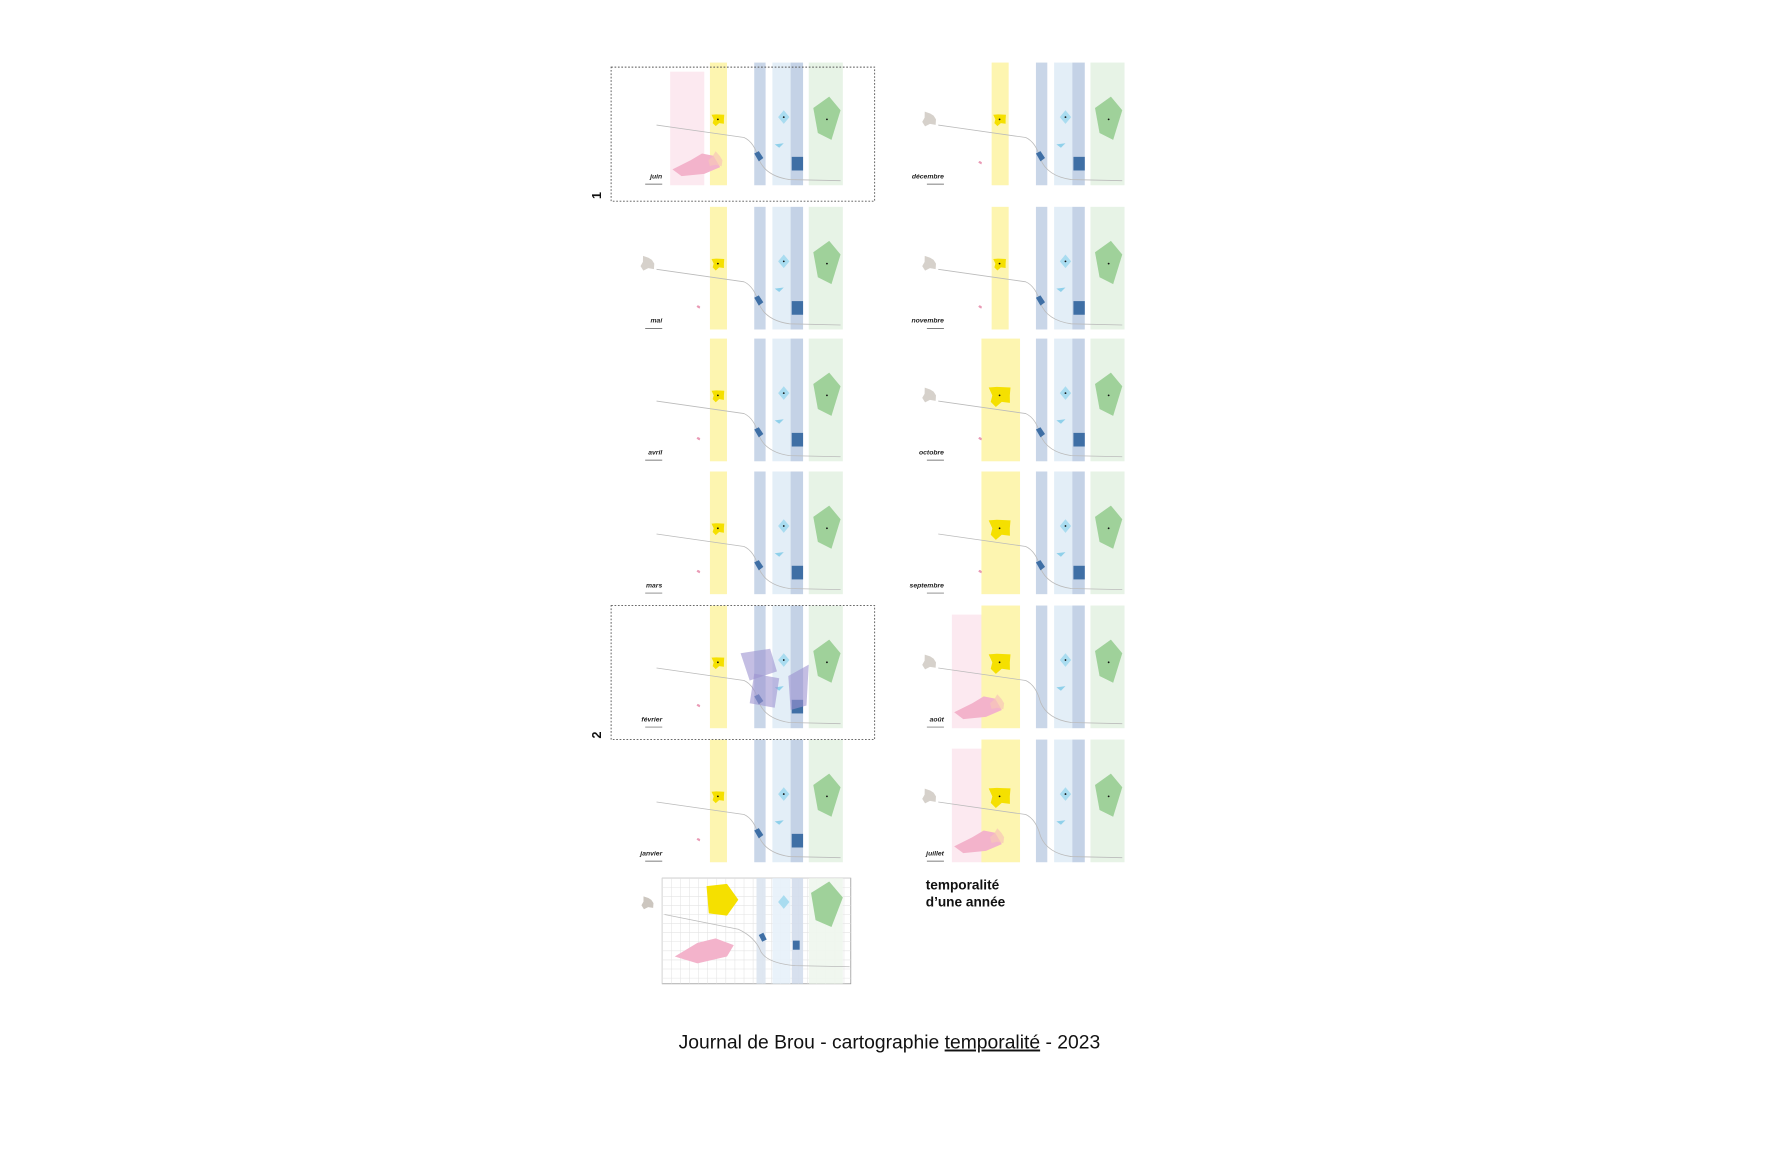 The height and width of the screenshot is (1152, 1772). Describe the element at coordinates (992, 1043) in the screenshot. I see `caption-highlight: temporalité` at that location.